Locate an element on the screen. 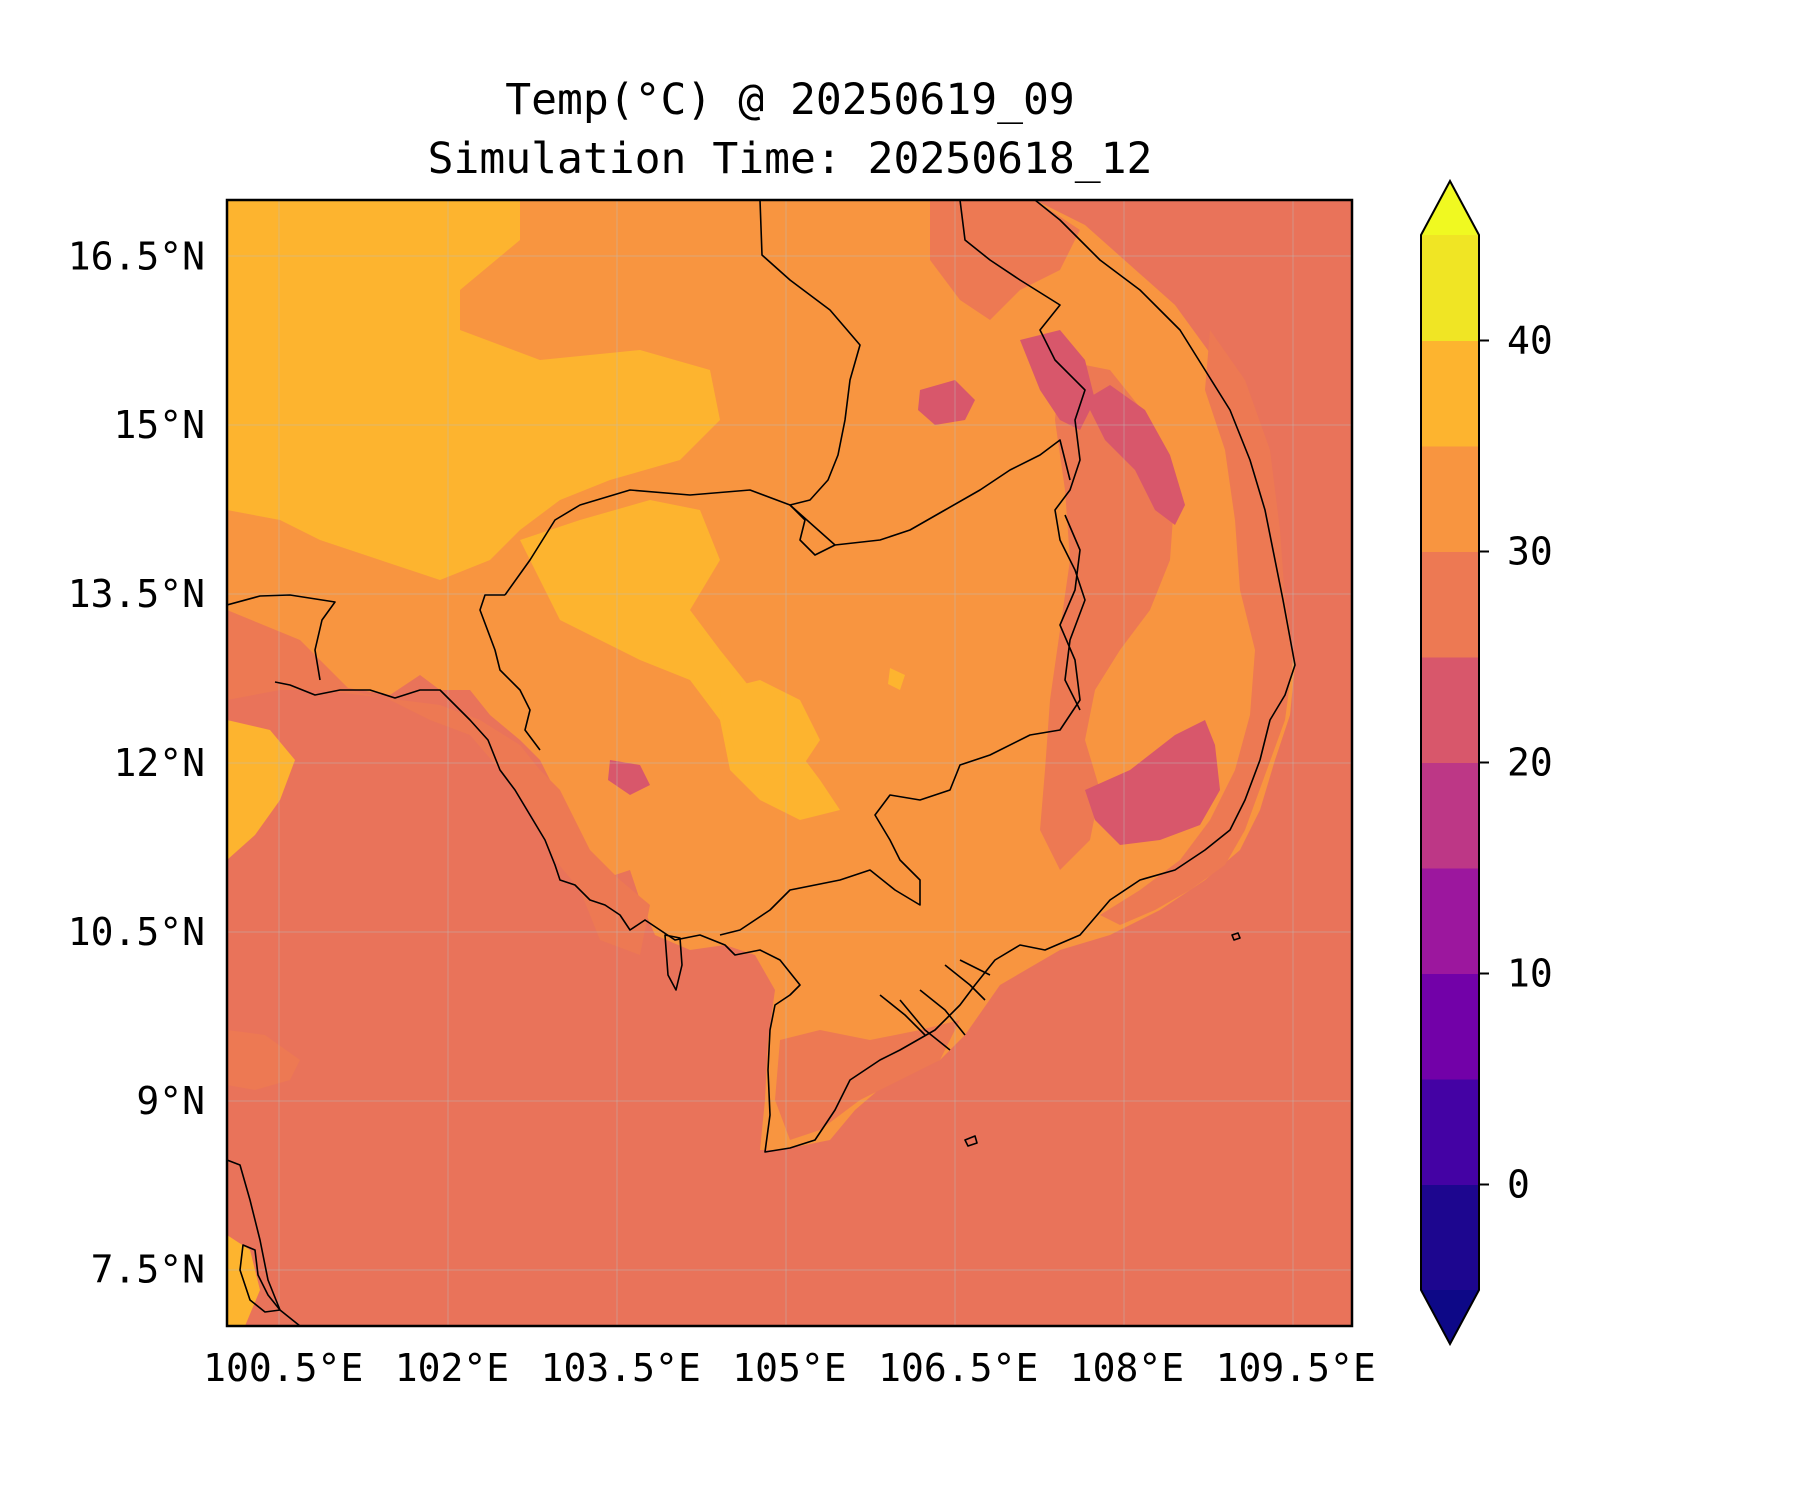  latitude-tick-label: 16.5°N is located at coordinates (136, 256).